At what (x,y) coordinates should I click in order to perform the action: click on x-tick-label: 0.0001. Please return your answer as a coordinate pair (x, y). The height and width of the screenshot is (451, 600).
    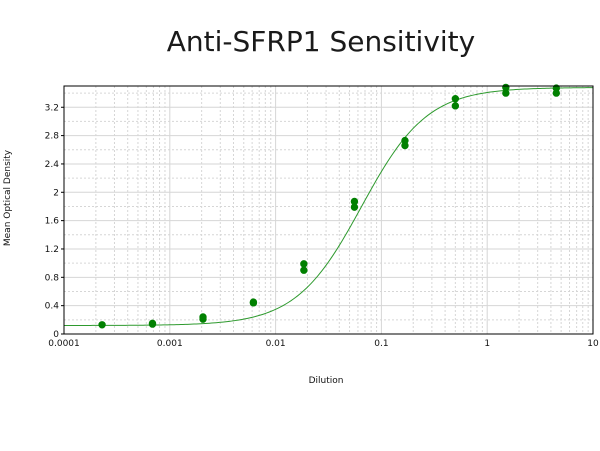
    Looking at the image, I should click on (64, 344).